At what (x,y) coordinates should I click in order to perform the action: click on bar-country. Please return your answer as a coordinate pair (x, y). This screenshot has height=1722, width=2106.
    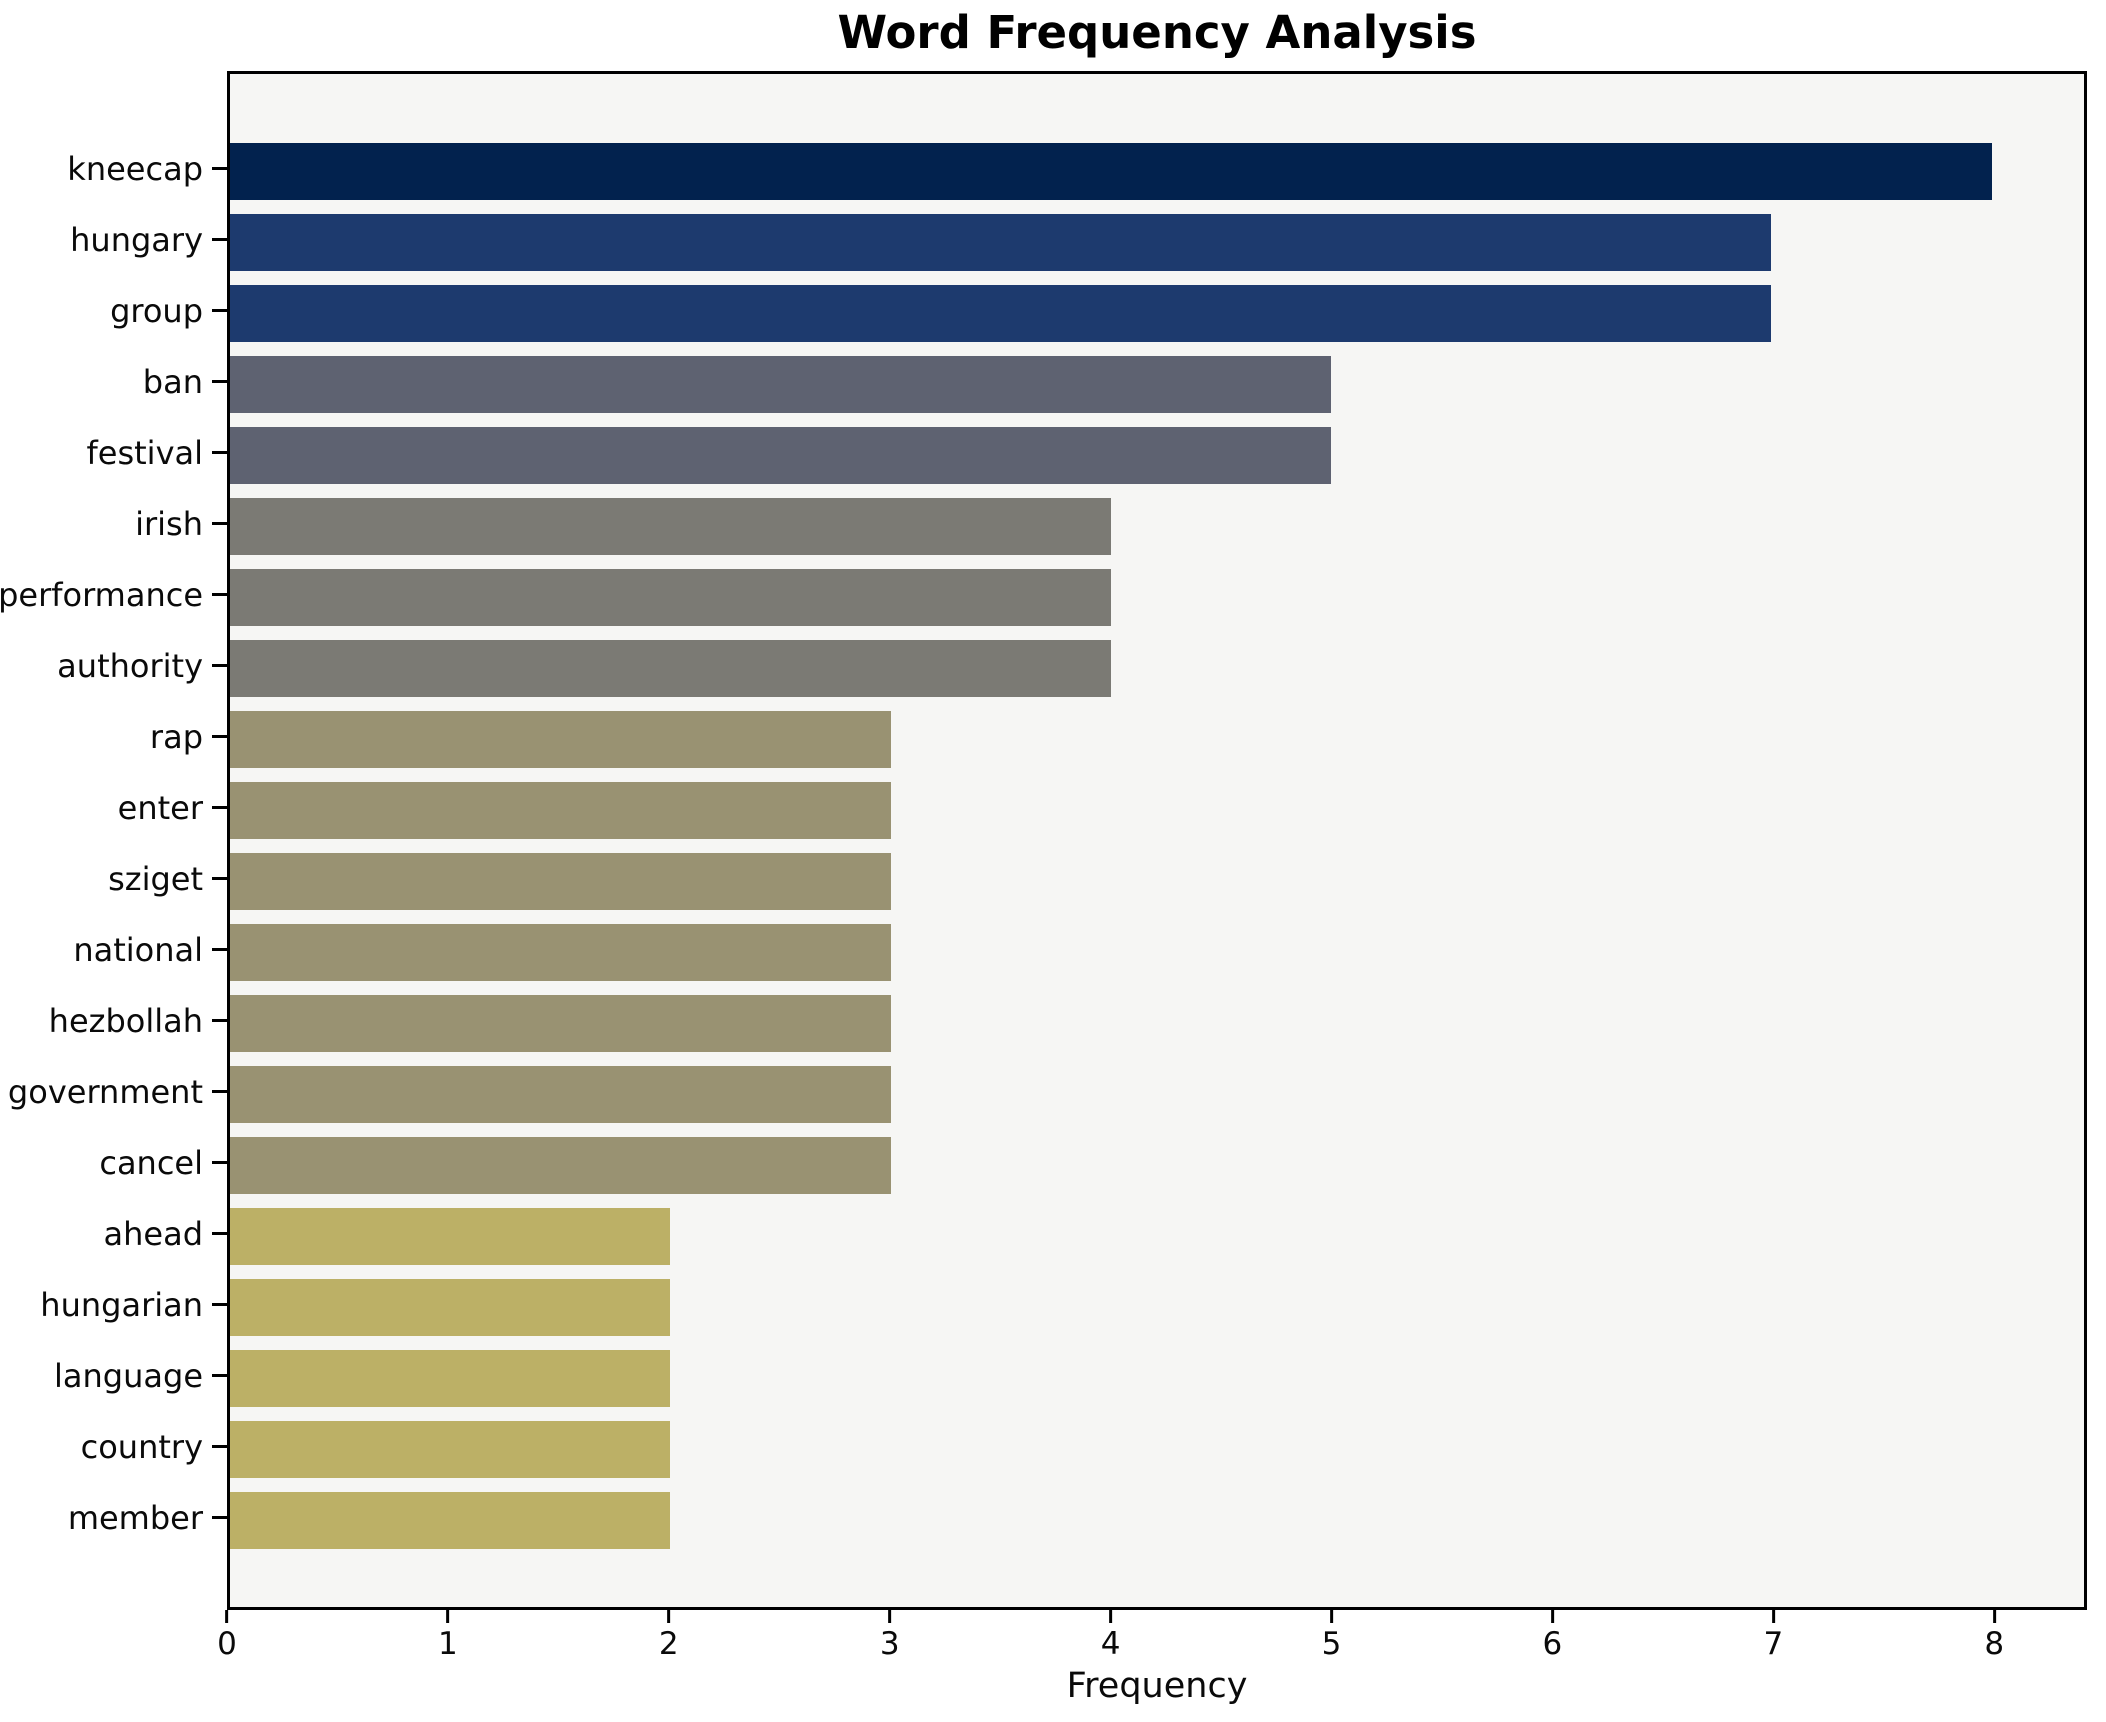
    Looking at the image, I should click on (450, 1449).